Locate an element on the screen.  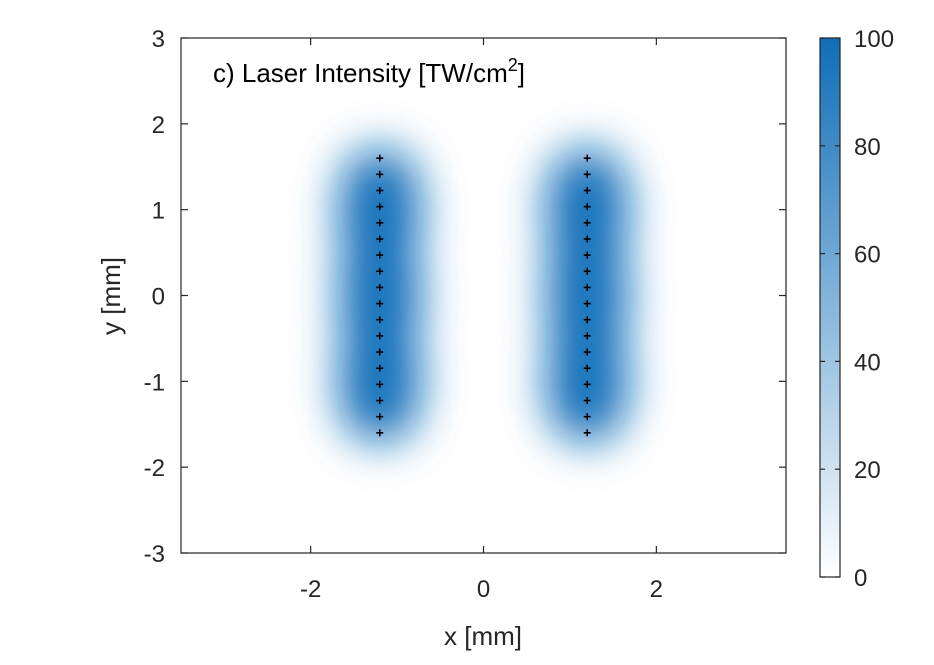
x-axis-label: x [mm] is located at coordinates (483, 636).